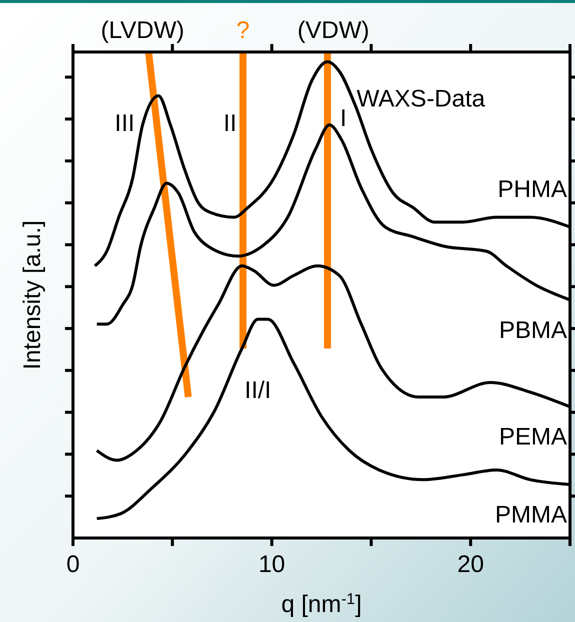  What do you see at coordinates (532, 330) in the screenshot?
I see `legend-label: PBMA` at bounding box center [532, 330].